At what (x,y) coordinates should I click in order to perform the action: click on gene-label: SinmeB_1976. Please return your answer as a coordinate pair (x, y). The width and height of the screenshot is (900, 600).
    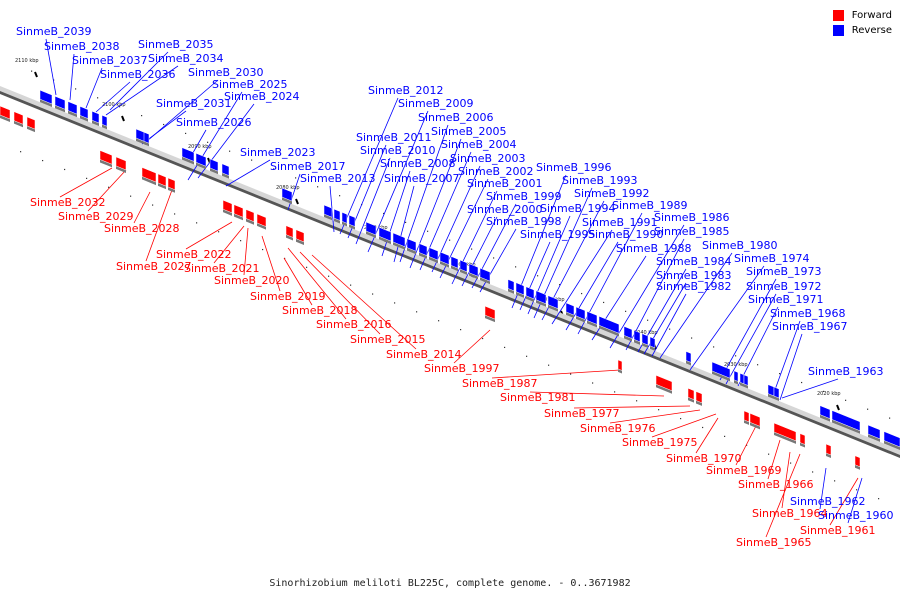
    Looking at the image, I should click on (618, 428).